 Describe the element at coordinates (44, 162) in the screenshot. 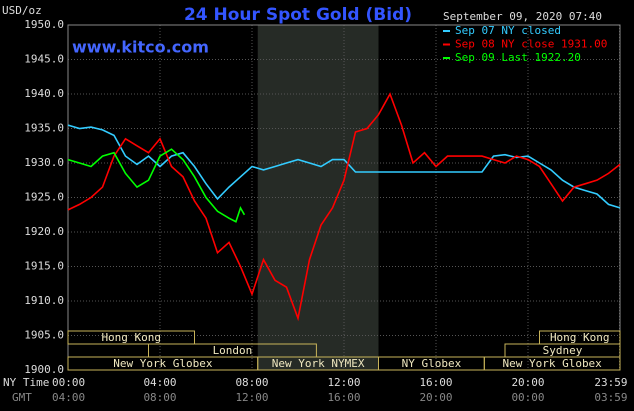

I see `y-tick-label: 1930.0` at that location.